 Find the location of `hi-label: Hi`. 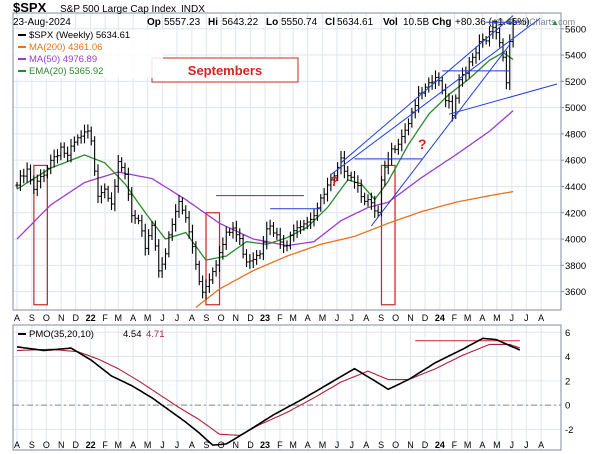

hi-label: Hi is located at coordinates (213, 22).